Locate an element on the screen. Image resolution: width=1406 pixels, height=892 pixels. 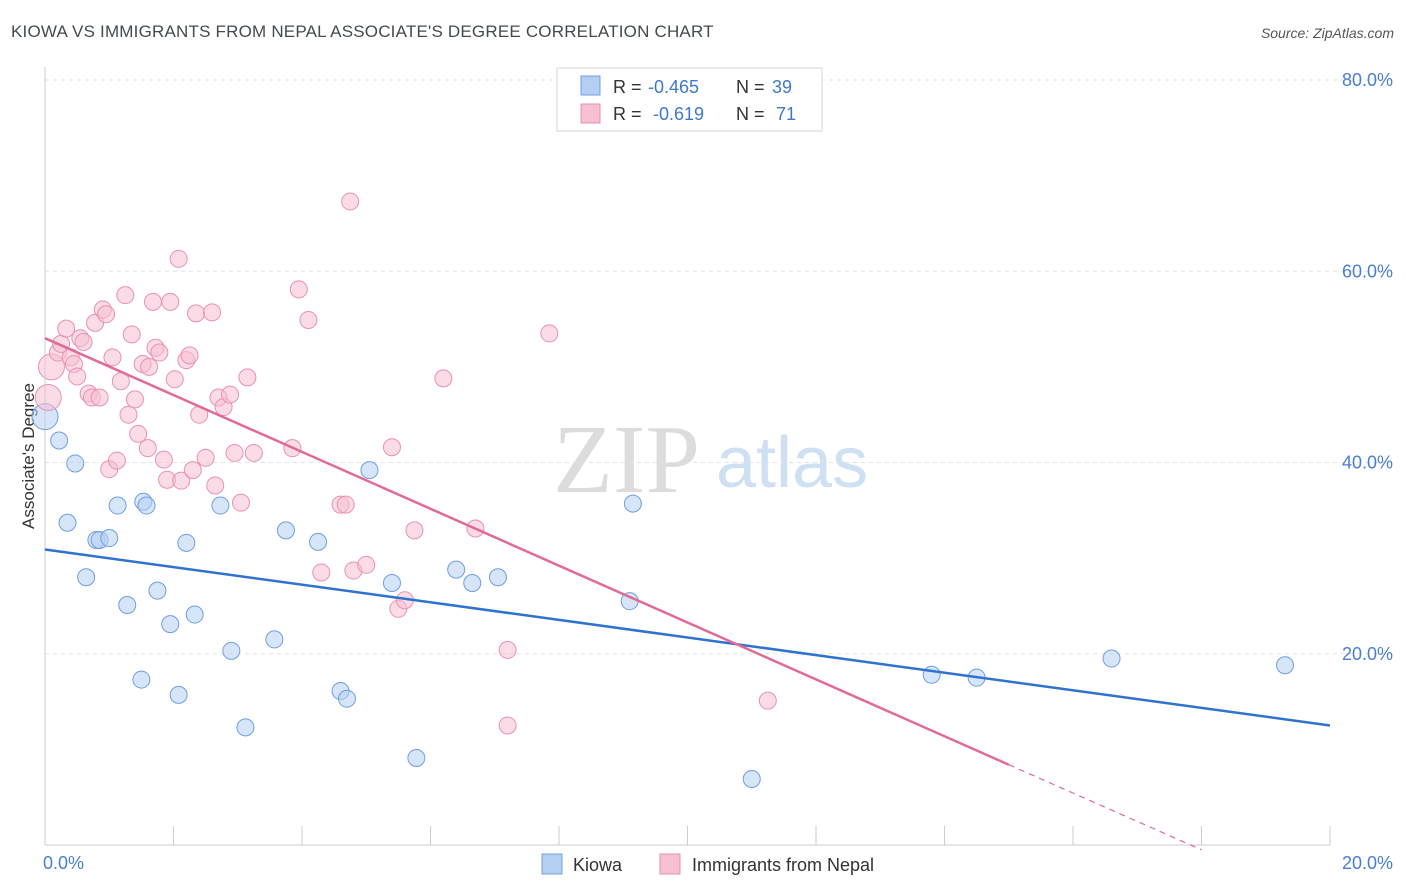
nepal-trend-extension is located at coordinates (1105, 807).